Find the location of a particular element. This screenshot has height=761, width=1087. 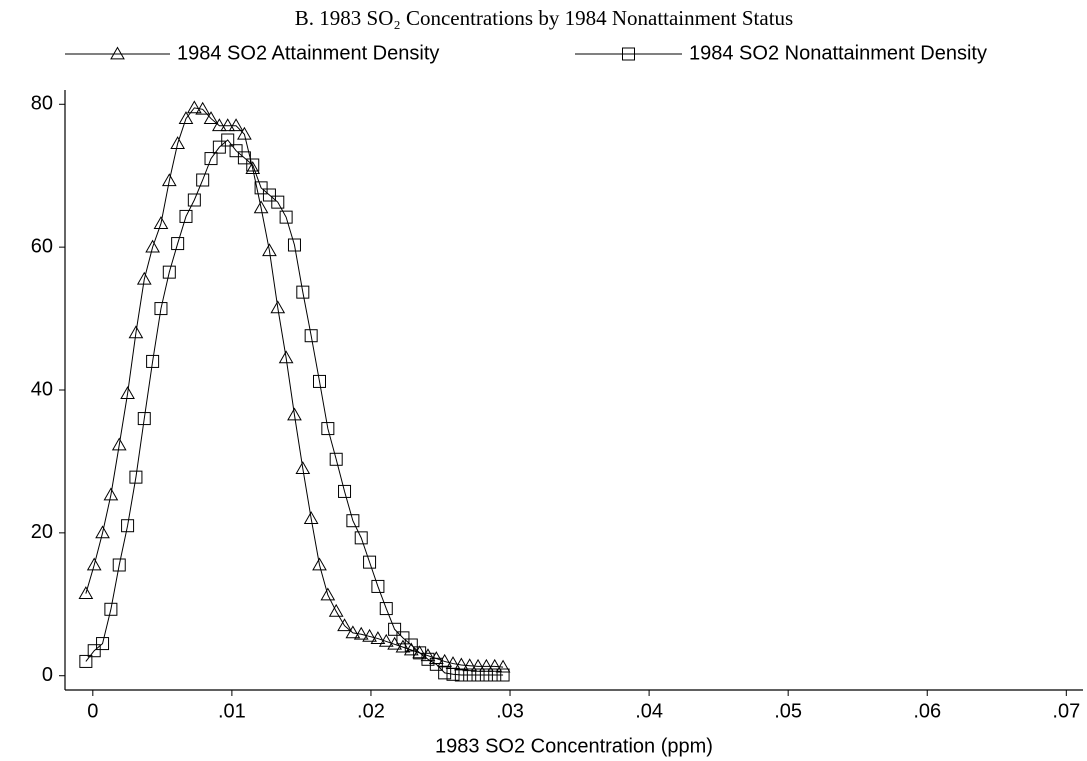

y-tick-label: 20 is located at coordinates (42, 532).